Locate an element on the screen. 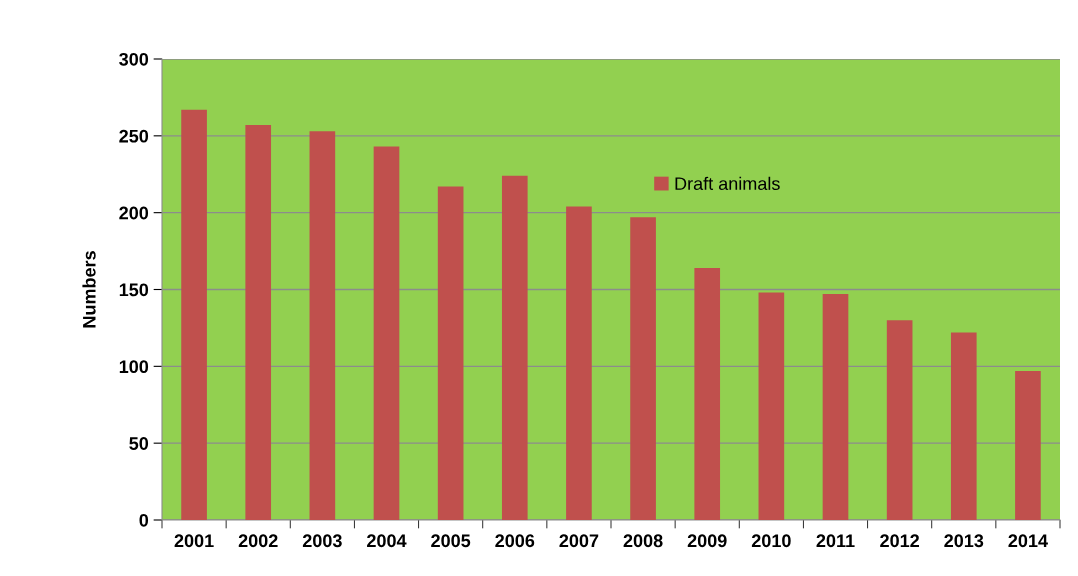 Image resolution: width=1078 pixels, height=576 pixels. x-tick-label: 2006 is located at coordinates (515, 541).